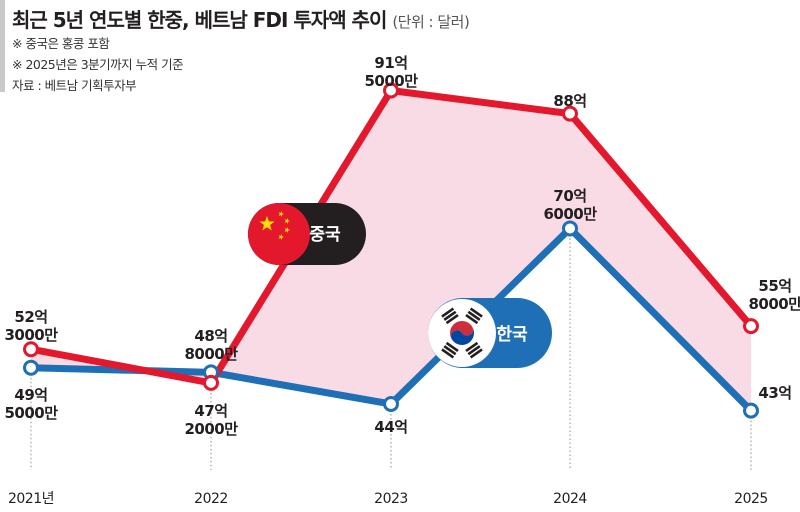 The width and height of the screenshot is (800, 512). I want to click on china-data-label: 88억, so click(569, 101).